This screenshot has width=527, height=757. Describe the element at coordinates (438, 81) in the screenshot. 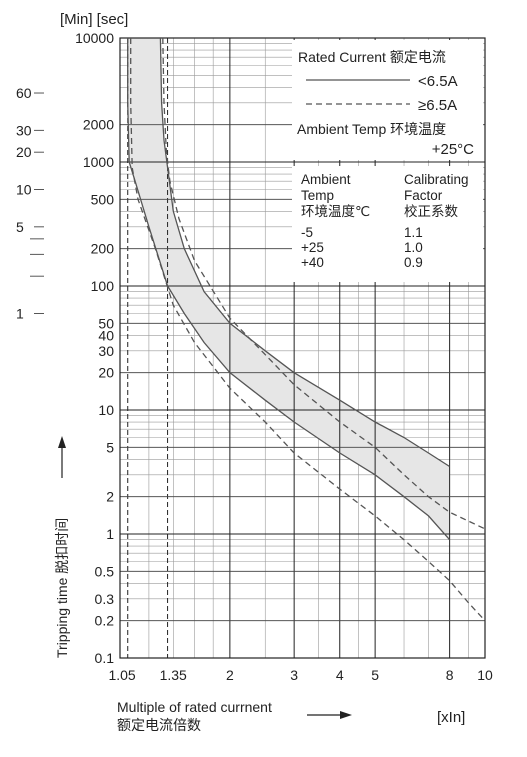

I see `legend-solid-label: <6.5A` at that location.